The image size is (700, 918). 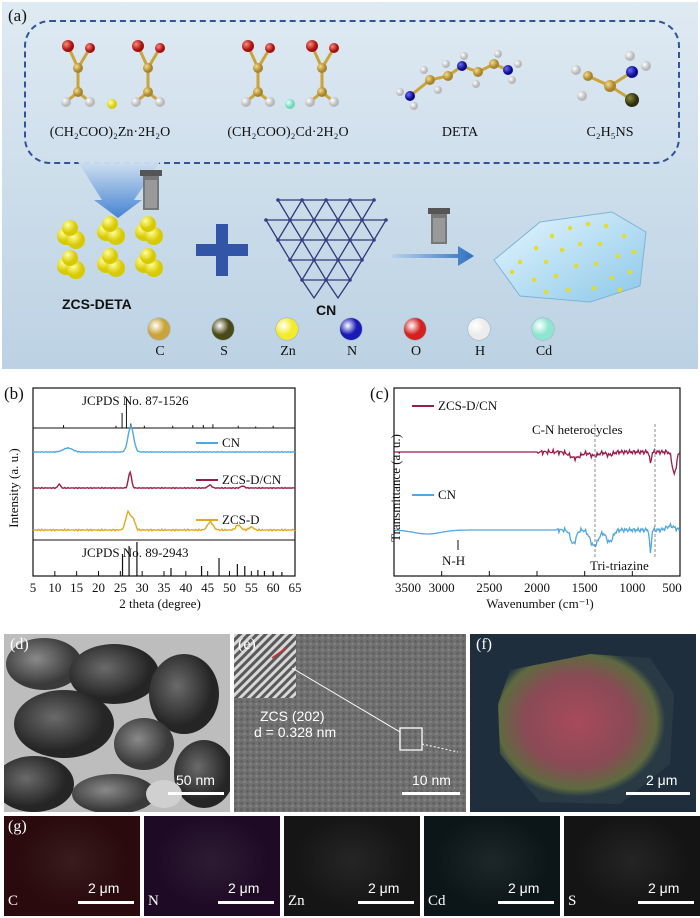 What do you see at coordinates (273, 587) in the screenshot?
I see `xrd-tick-label-11: 60` at bounding box center [273, 587].